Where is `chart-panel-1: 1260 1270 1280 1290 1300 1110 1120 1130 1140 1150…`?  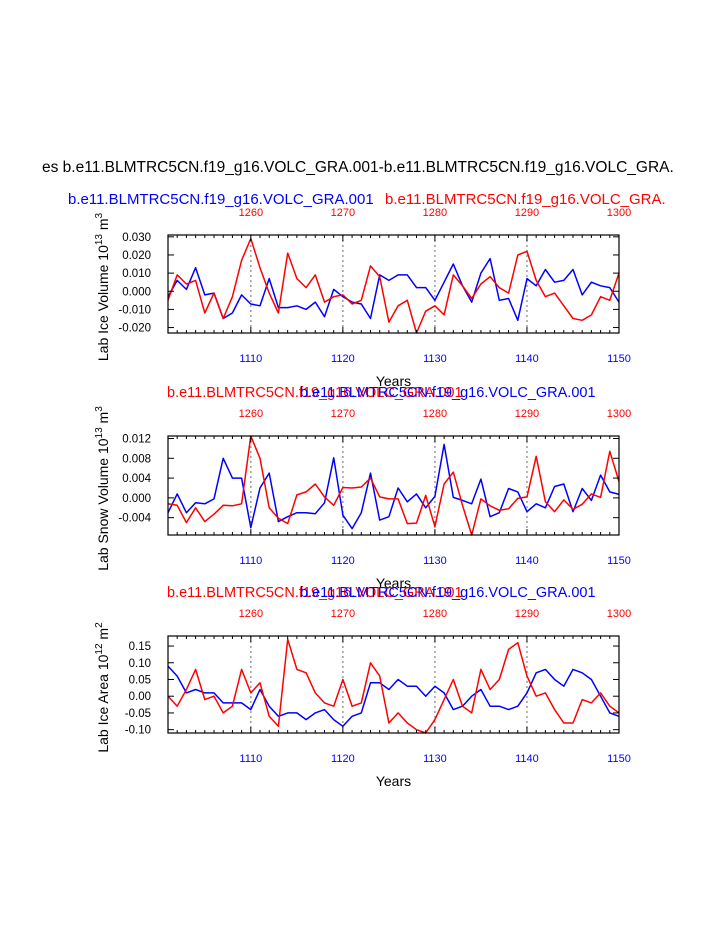 chart-panel-1: 1260 1270 1280 1290 1300 1110 1120 1130 1140 1150… is located at coordinates (360, 298).